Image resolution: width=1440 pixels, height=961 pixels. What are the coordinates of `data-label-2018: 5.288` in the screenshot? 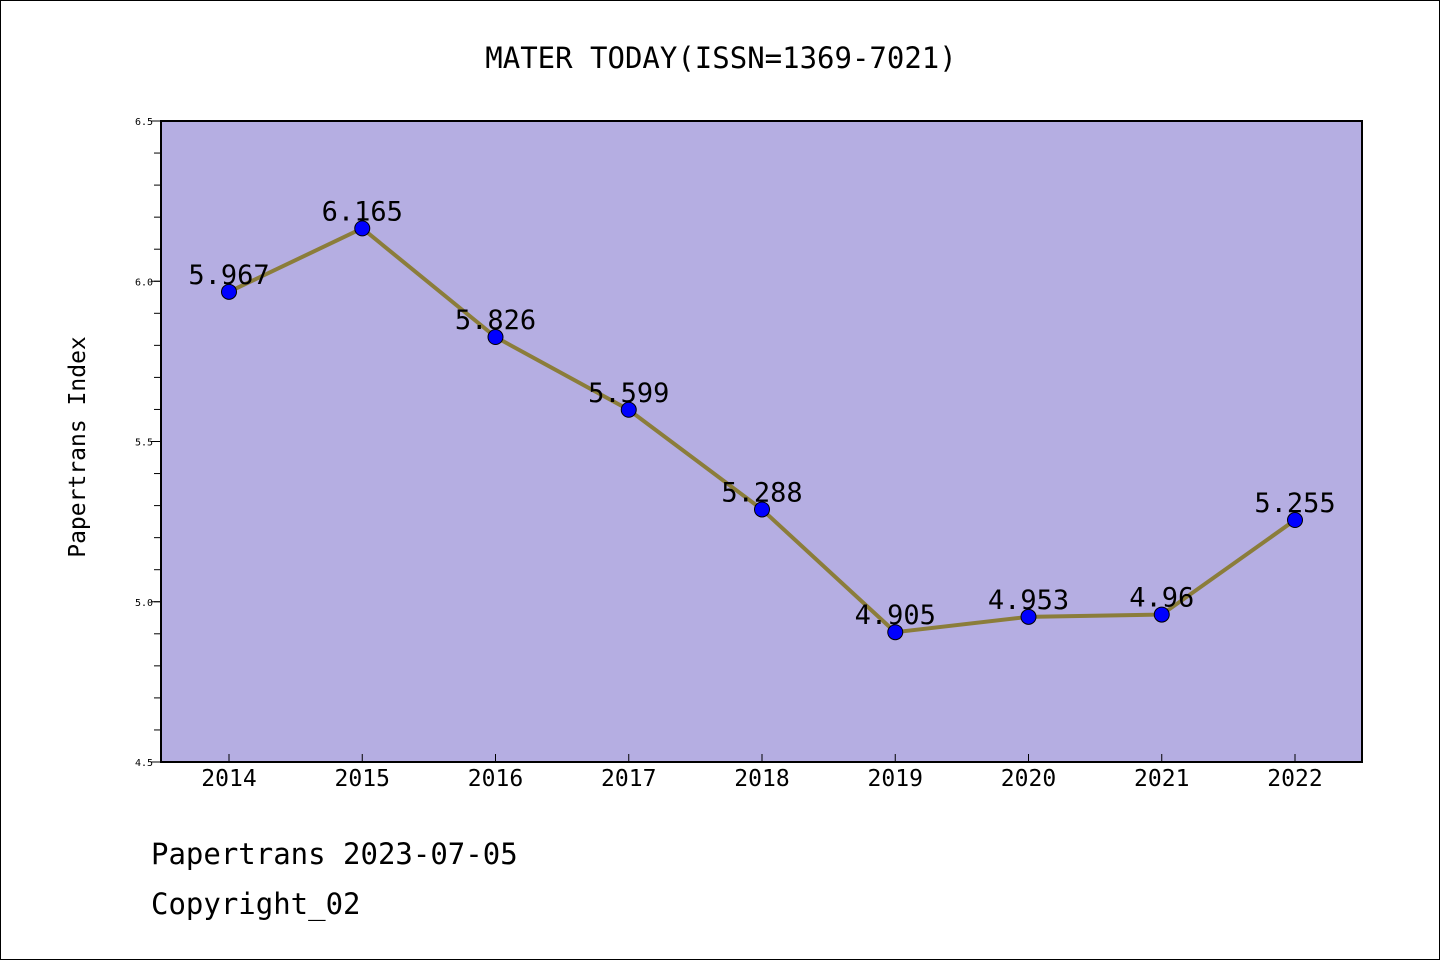 It's located at (761, 492).